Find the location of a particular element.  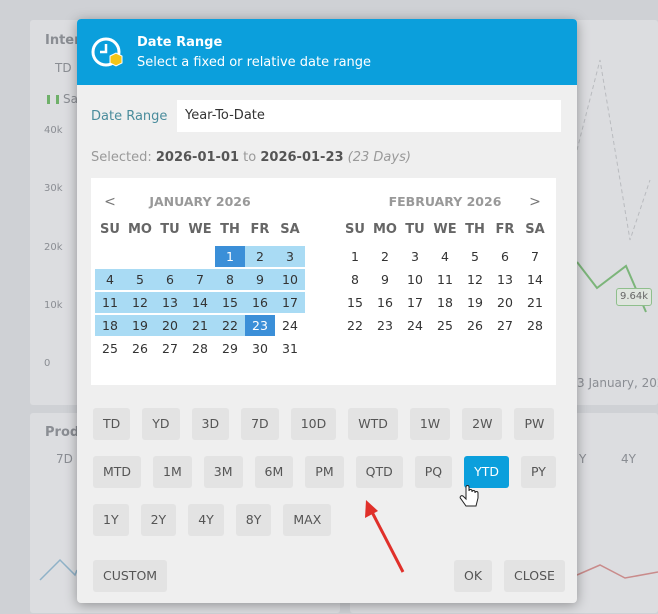

quick-range-button: 10D is located at coordinates (313, 424).